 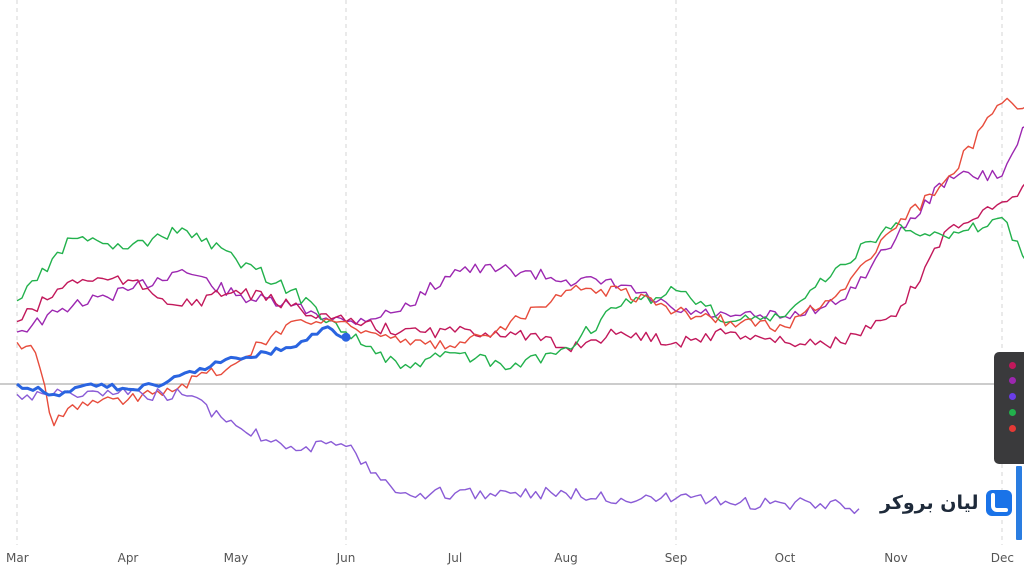 What do you see at coordinates (346, 558) in the screenshot?
I see `x-tick-label: Jun` at bounding box center [346, 558].